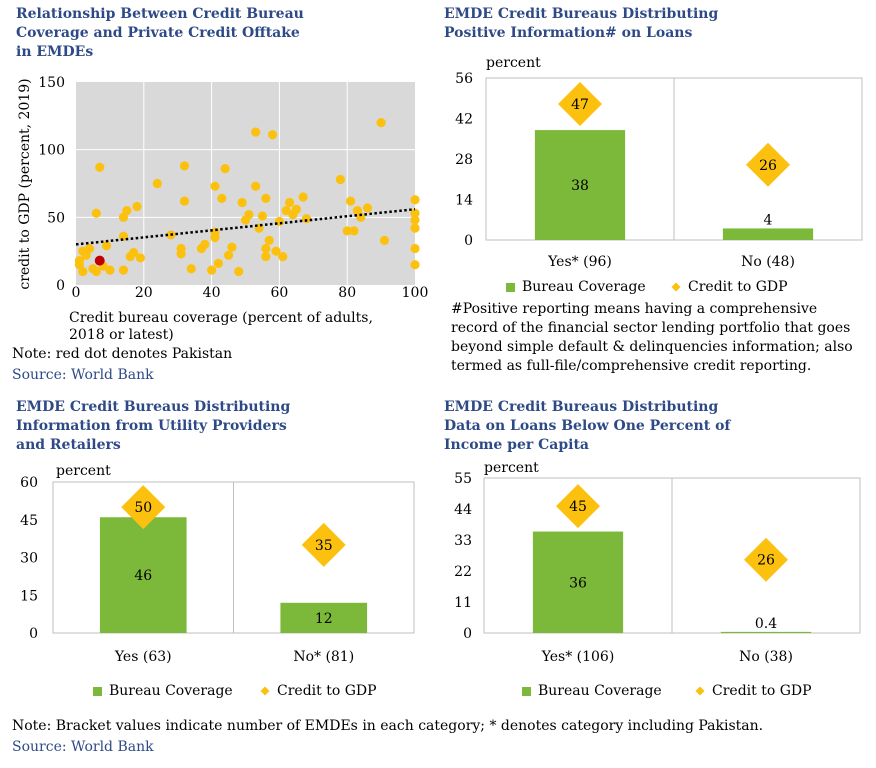  What do you see at coordinates (212, 293) in the screenshot?
I see `scatter-x-tick-label: 40` at bounding box center [212, 293].